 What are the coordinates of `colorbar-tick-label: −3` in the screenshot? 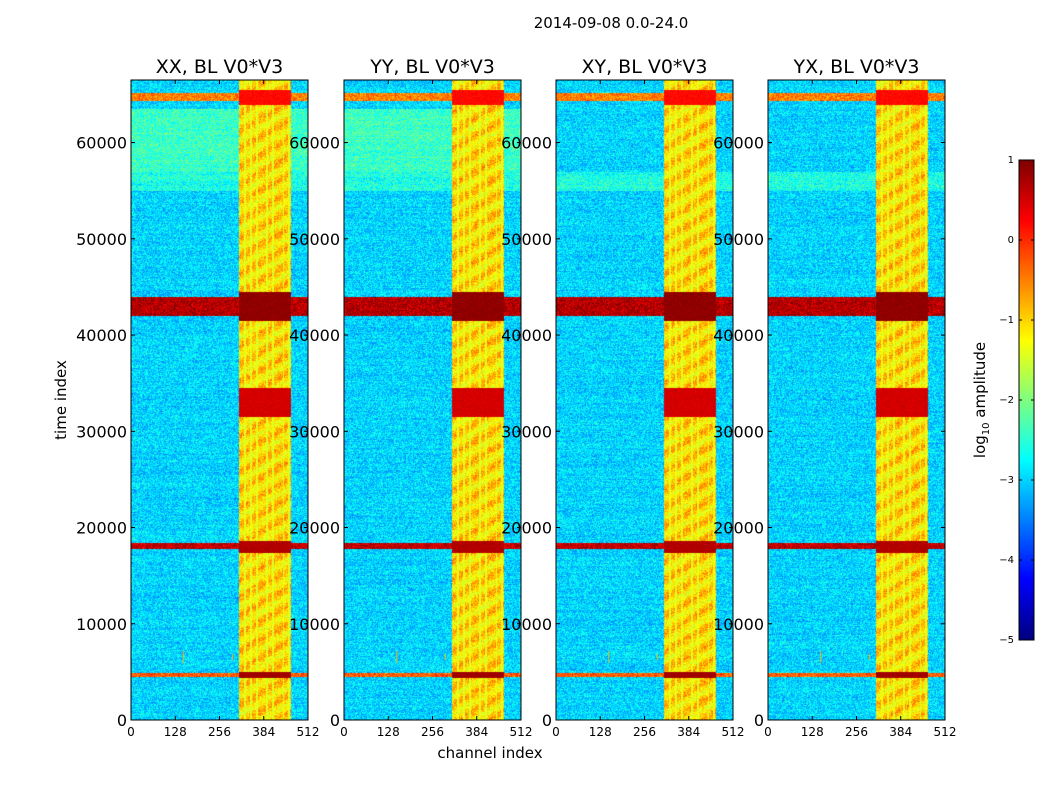 It's located at (1006, 480).